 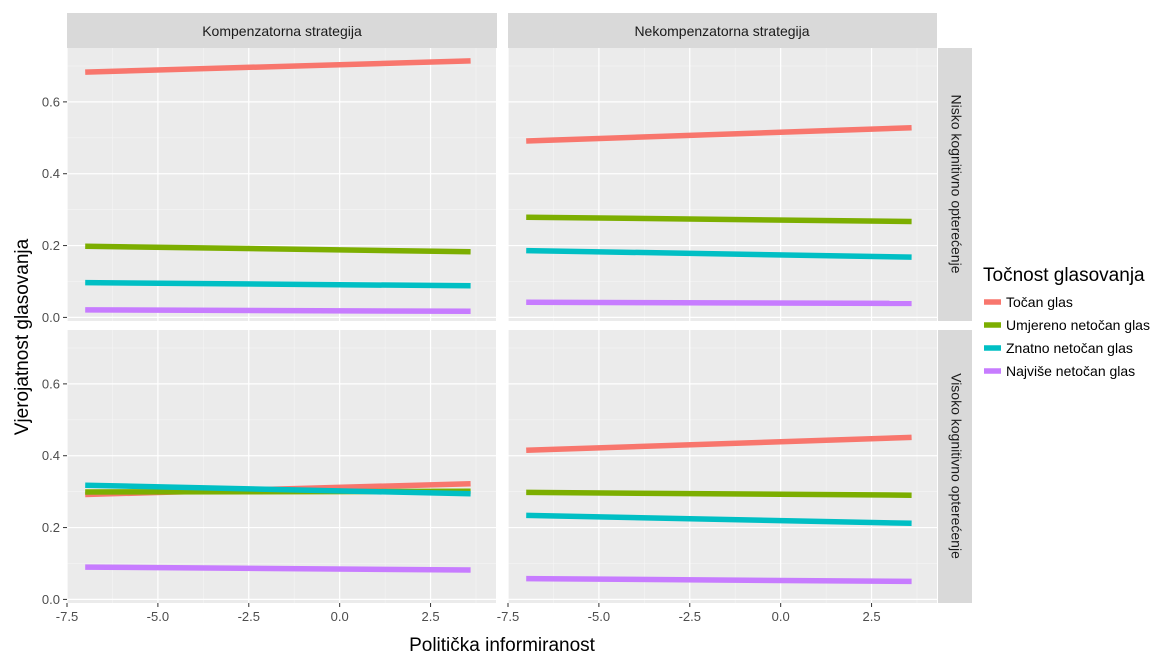 I want to click on legend-label: Točan glas, so click(x=1039, y=302).